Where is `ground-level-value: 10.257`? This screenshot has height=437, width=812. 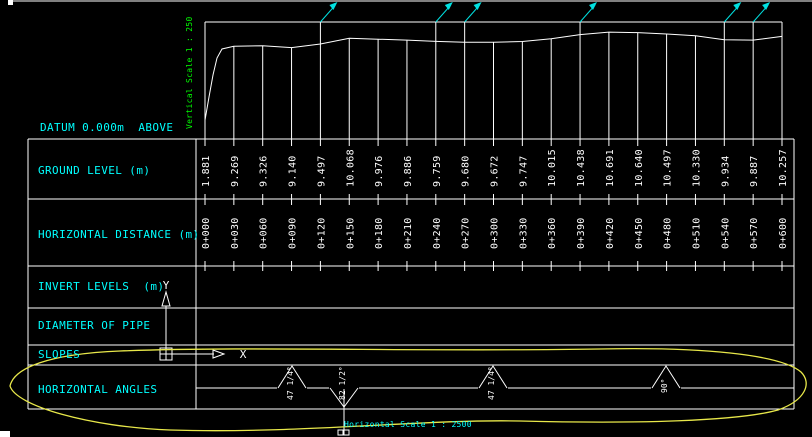 ground-level-value: 10.257 is located at coordinates (783, 168).